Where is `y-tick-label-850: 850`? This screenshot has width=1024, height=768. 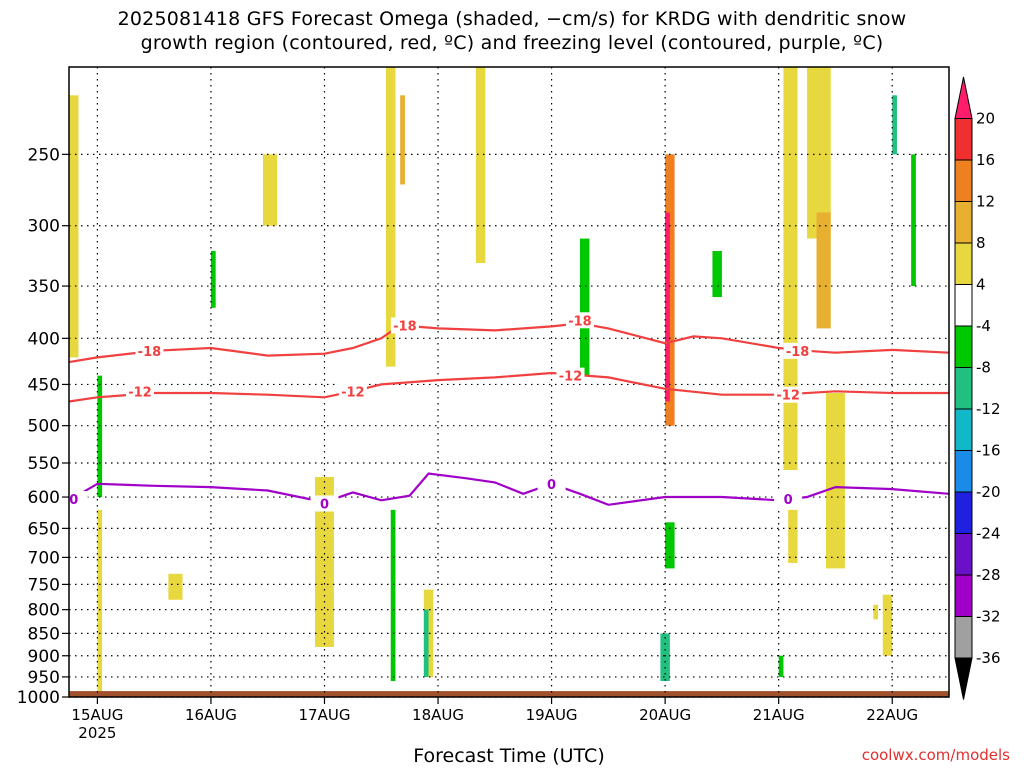 y-tick-label-850: 850 is located at coordinates (44, 634).